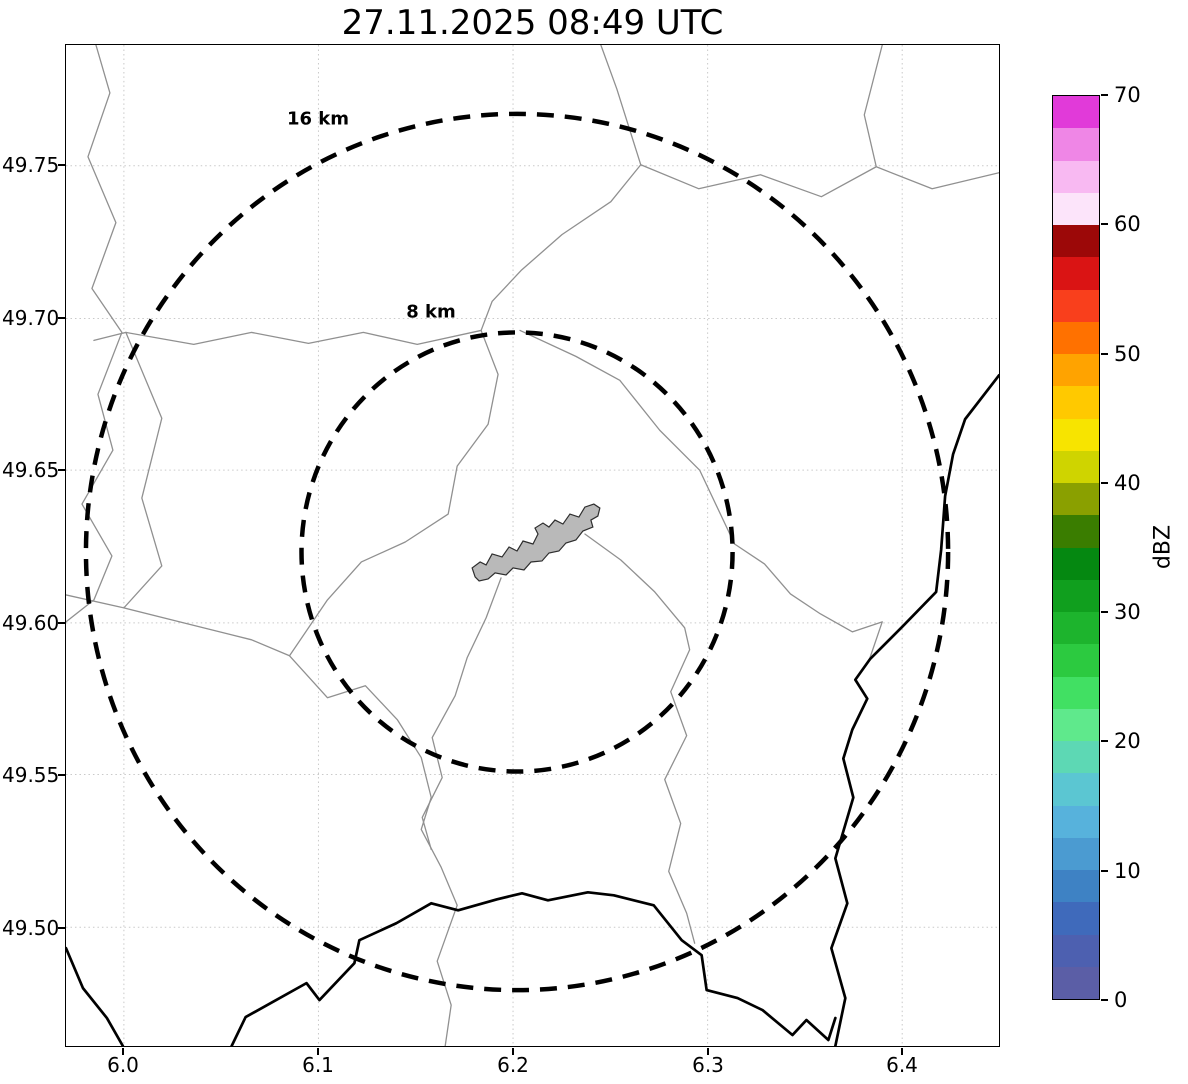  I want to click on range-ring-label-16km: 16 km, so click(318, 119).